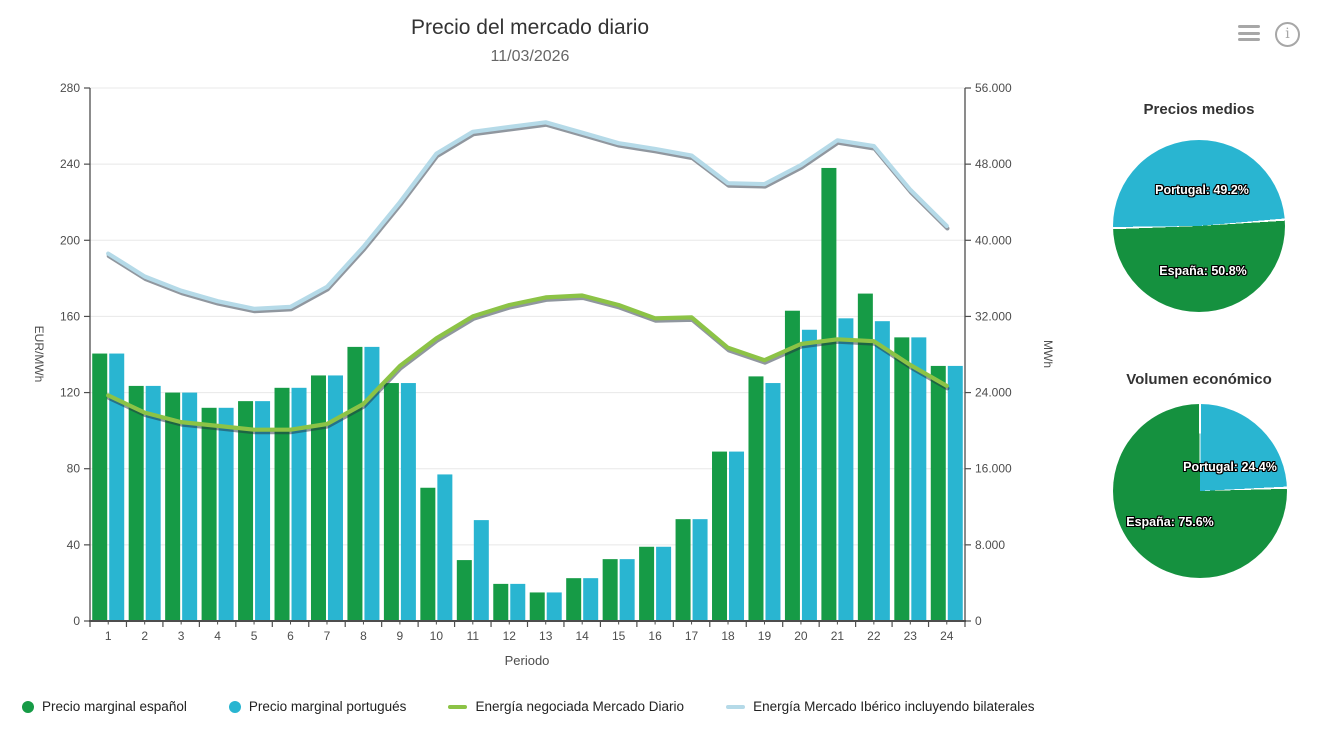 Image resolution: width=1320 pixels, height=738 pixels. I want to click on left-axis-tick-label: 0, so click(76, 621).